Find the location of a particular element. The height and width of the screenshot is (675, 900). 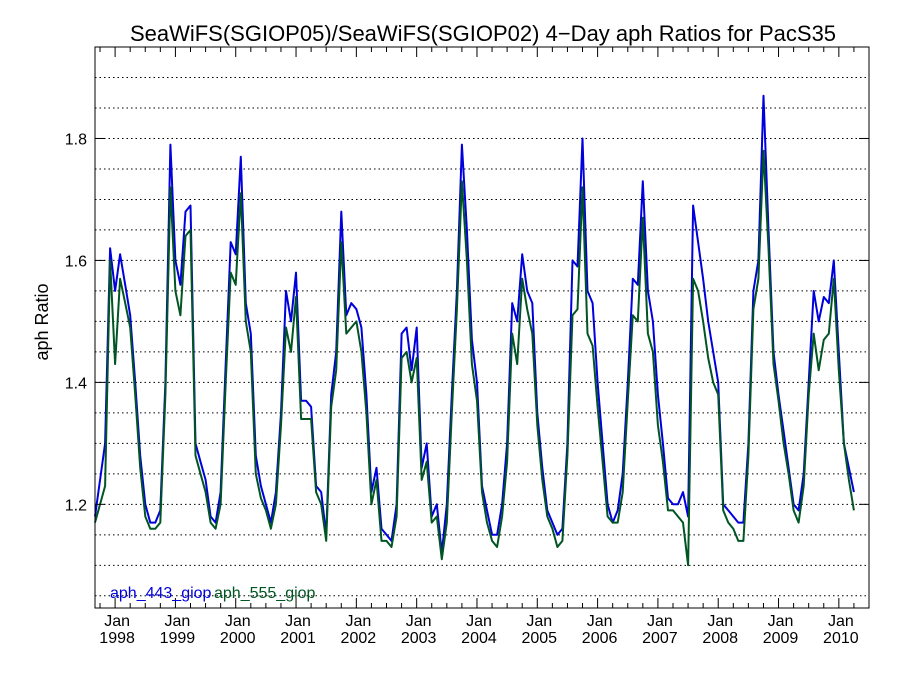

x-tick-year-label-1: 1999 is located at coordinates (178, 638).